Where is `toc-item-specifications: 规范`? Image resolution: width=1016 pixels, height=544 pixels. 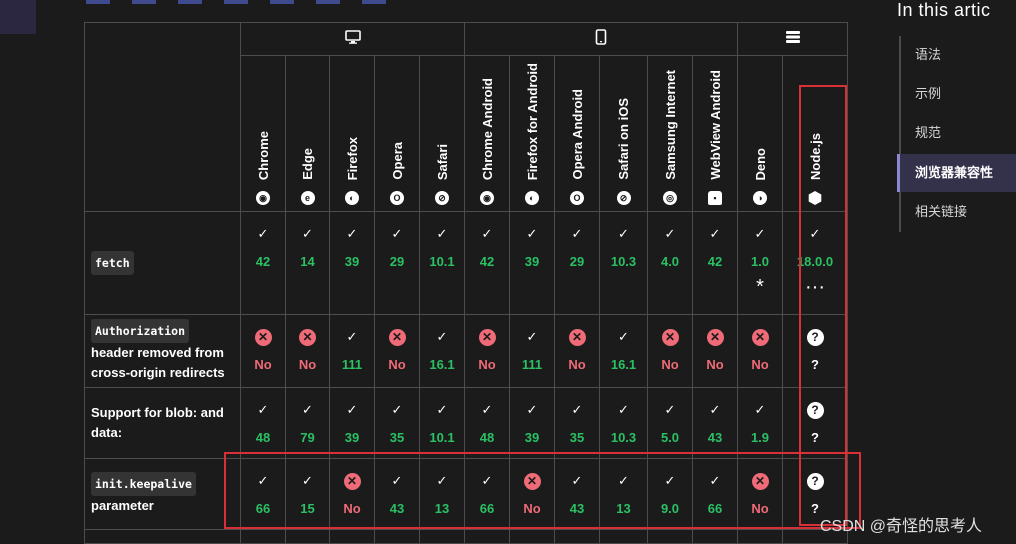
toc-item-specifications: 规范 is located at coordinates (928, 132).